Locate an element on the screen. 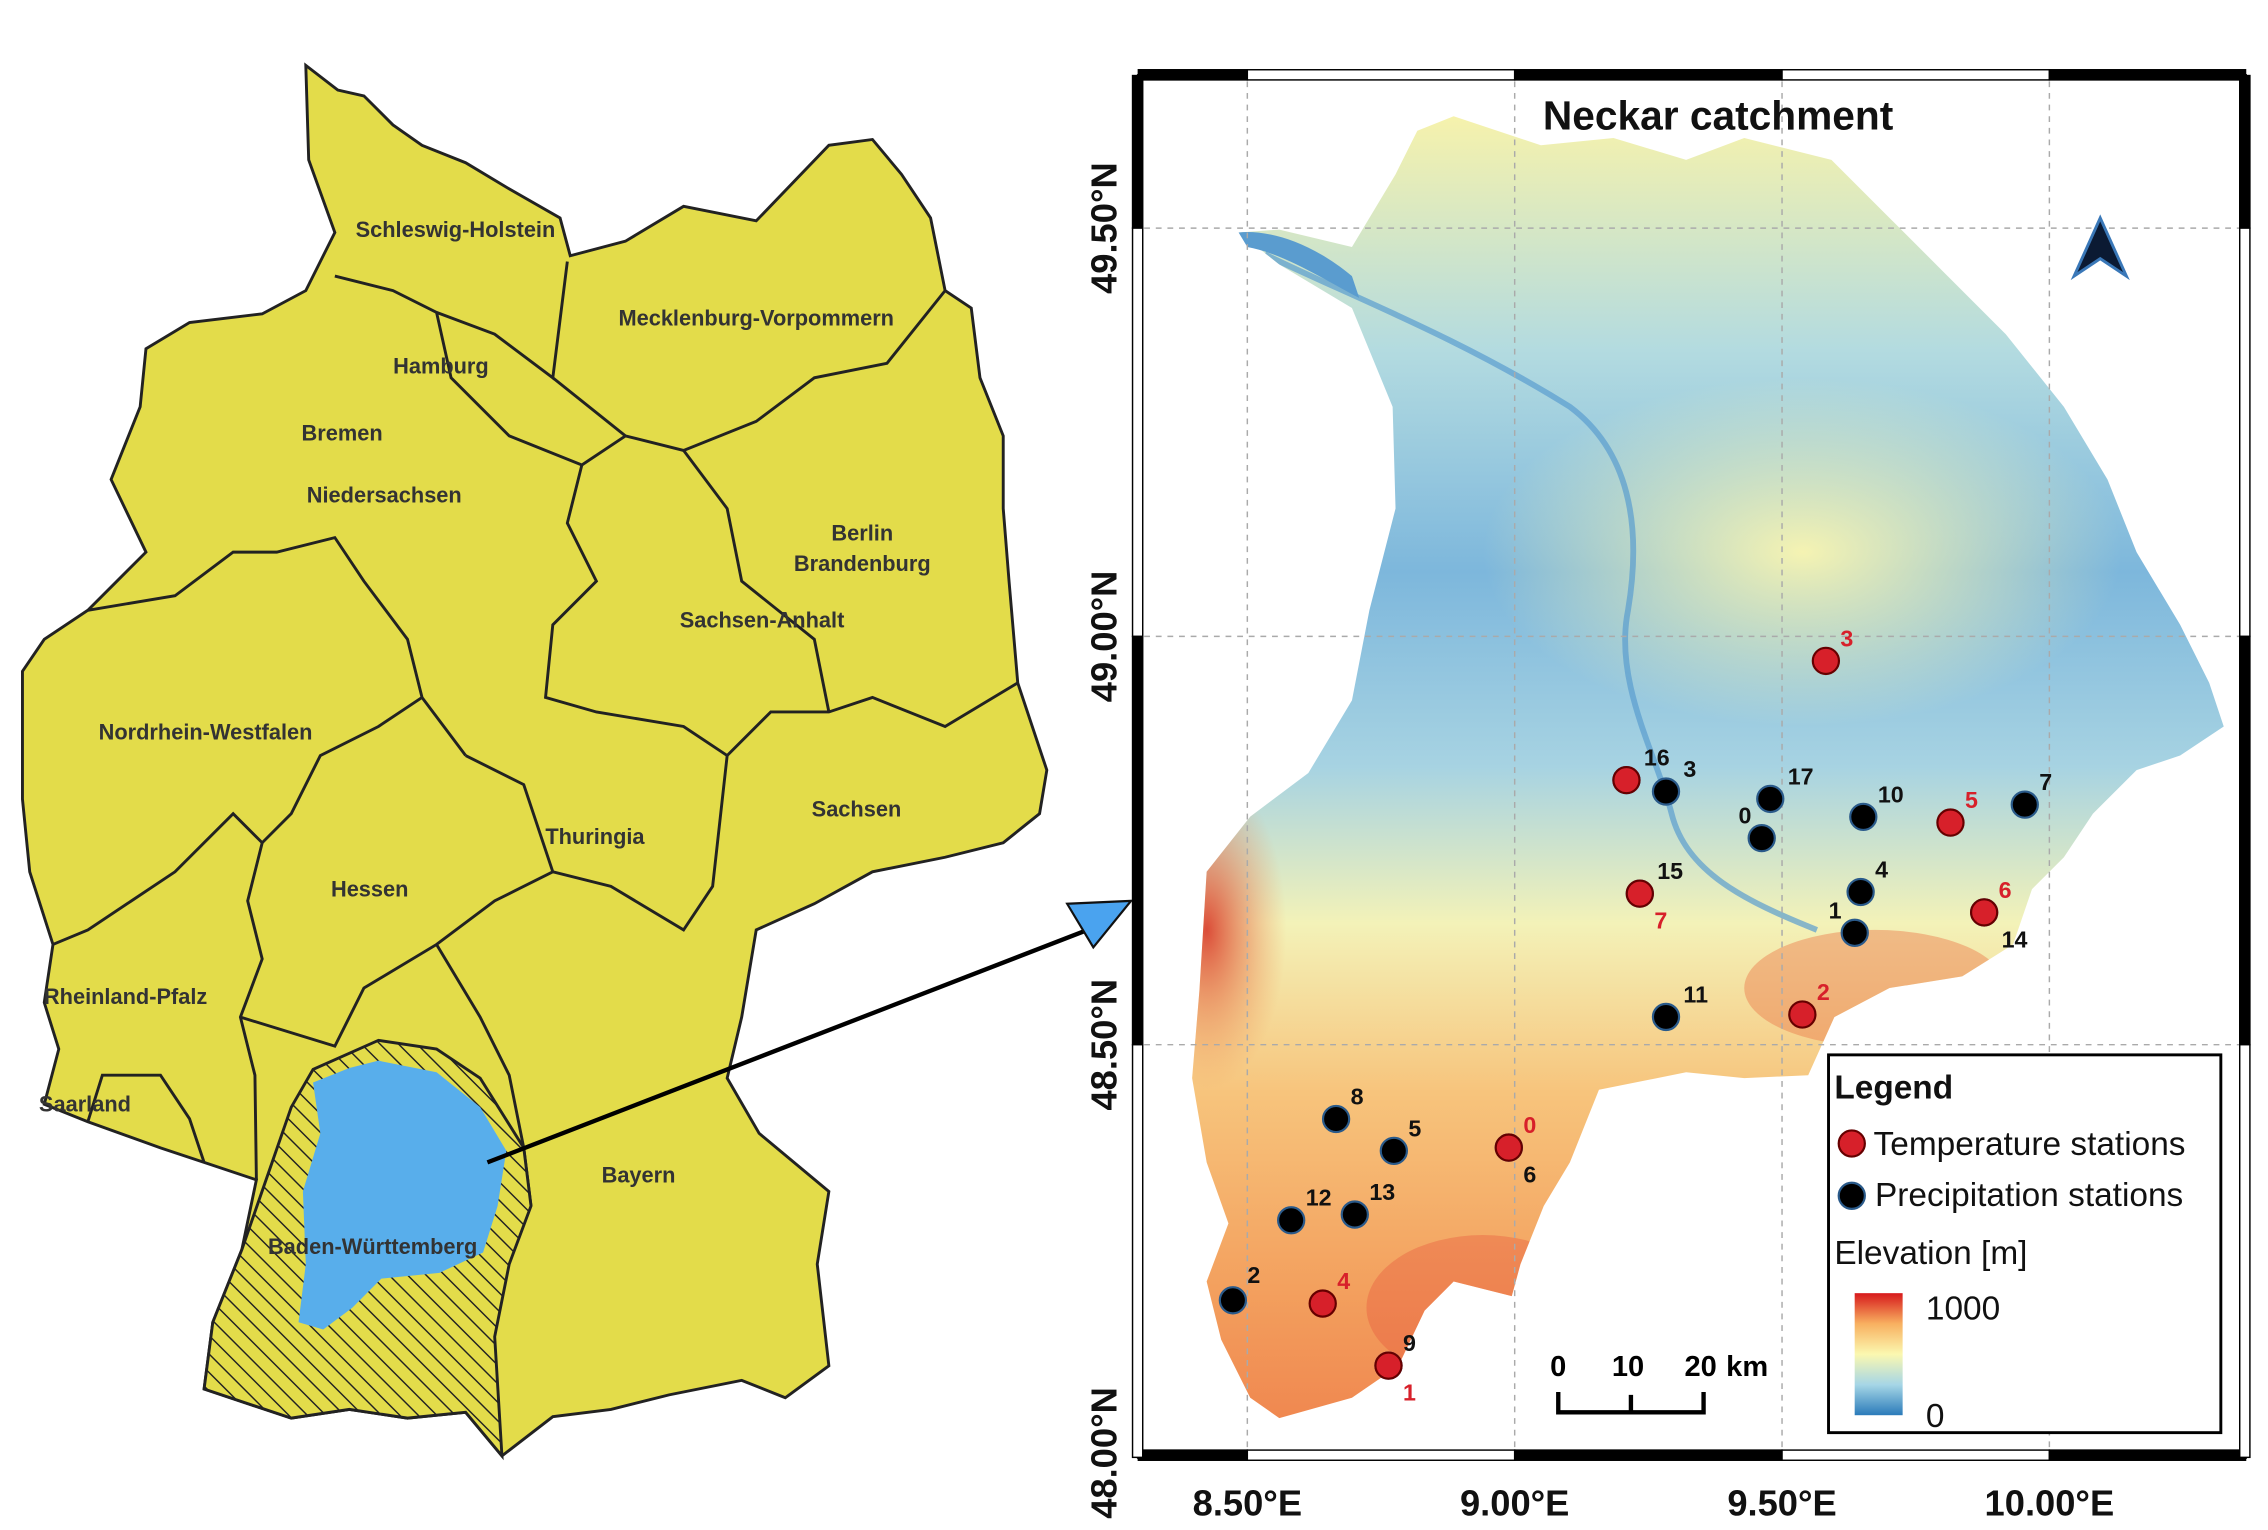 This screenshot has width=2268, height=1530. precipitation-station-label: 17 is located at coordinates (1801, 776).